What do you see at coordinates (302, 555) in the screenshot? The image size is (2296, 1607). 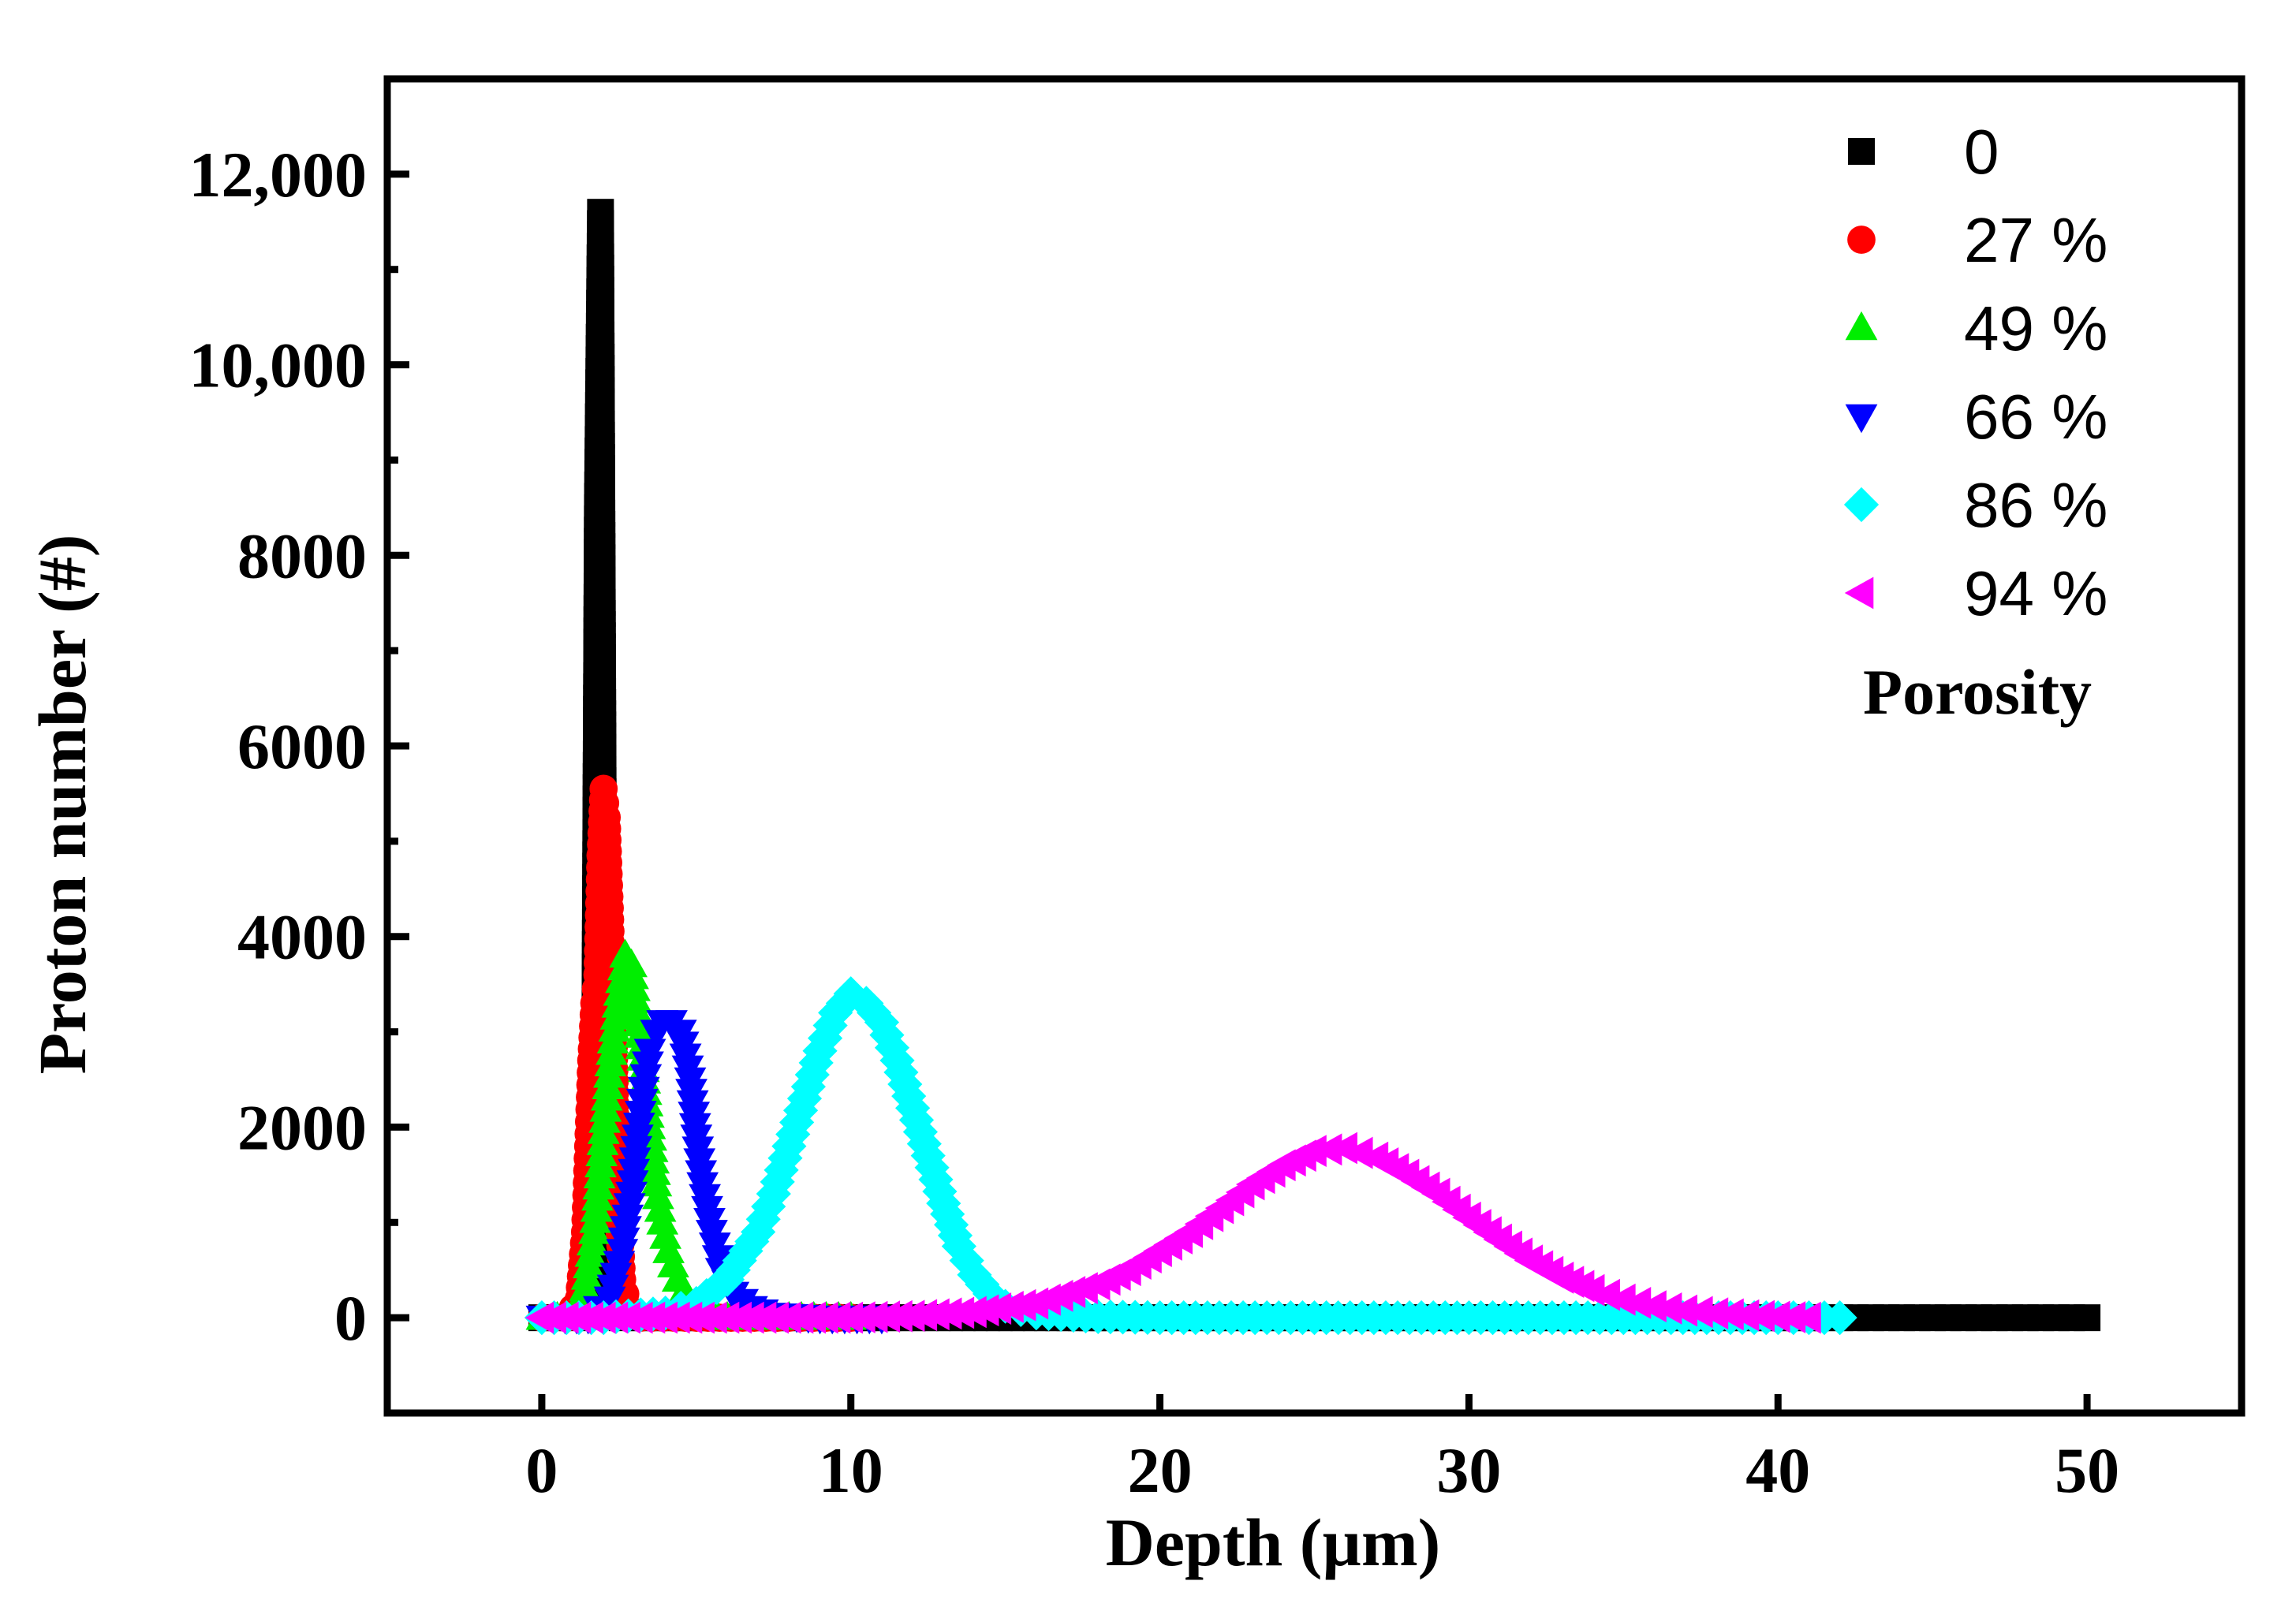 I see `y-tick-label: 8000` at bounding box center [302, 555].